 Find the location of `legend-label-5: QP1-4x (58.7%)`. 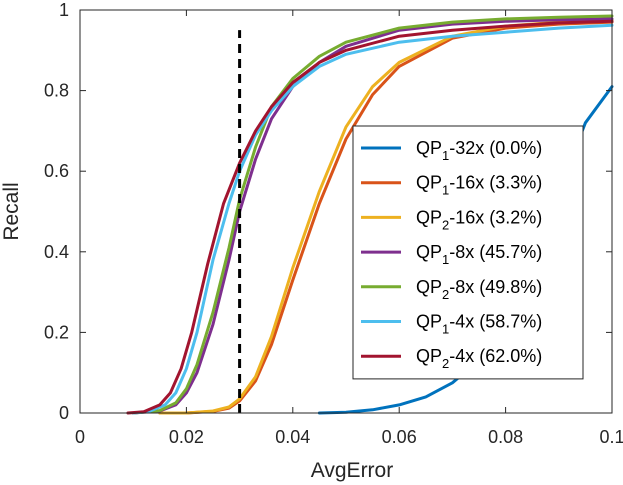

legend-label-5: QP1-4x (58.7%) is located at coordinates (479, 324).